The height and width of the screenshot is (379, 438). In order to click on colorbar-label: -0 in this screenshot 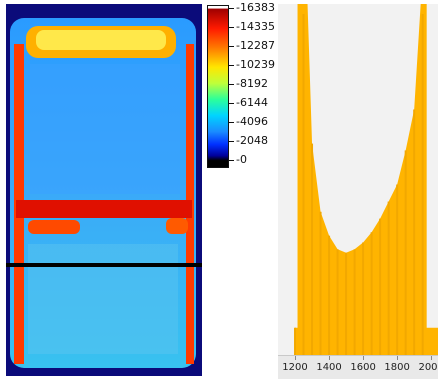, I will do `click(241, 159)`.